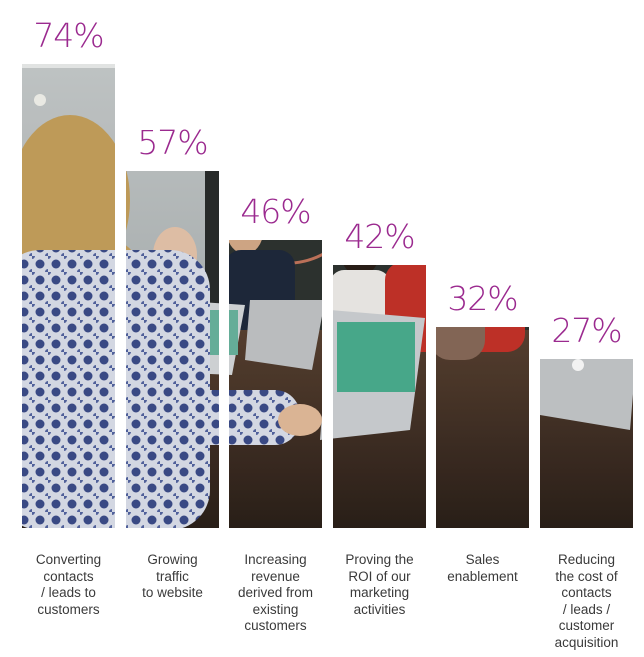  Describe the element at coordinates (586, 330) in the screenshot. I see `value-label-6: 27%` at that location.